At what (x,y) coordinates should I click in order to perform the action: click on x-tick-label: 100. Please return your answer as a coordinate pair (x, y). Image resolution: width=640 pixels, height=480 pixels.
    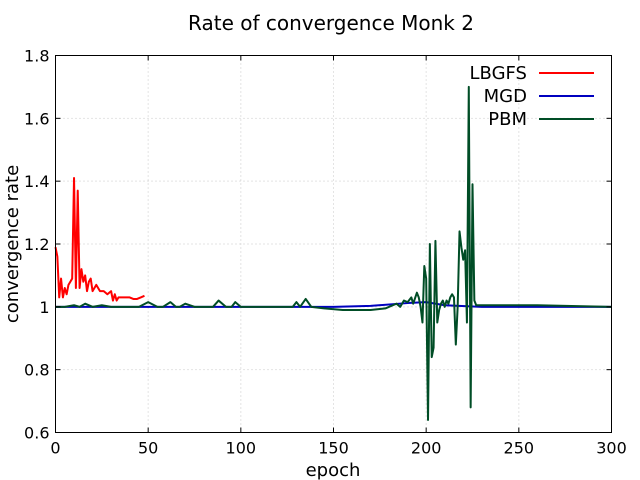
    Looking at the image, I should click on (241, 448).